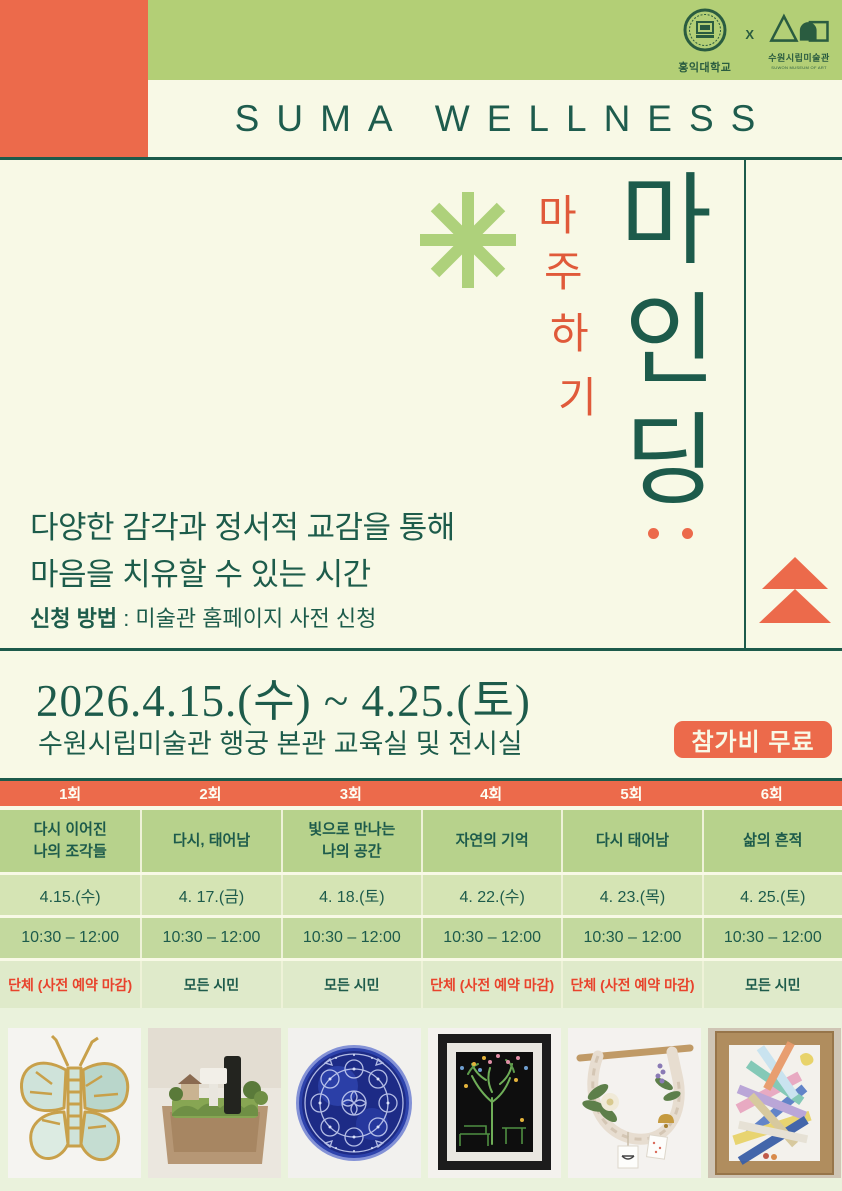 This screenshot has height=1191, width=842. I want to click on hongik-university-logo: 홍익대학교, so click(704, 41).